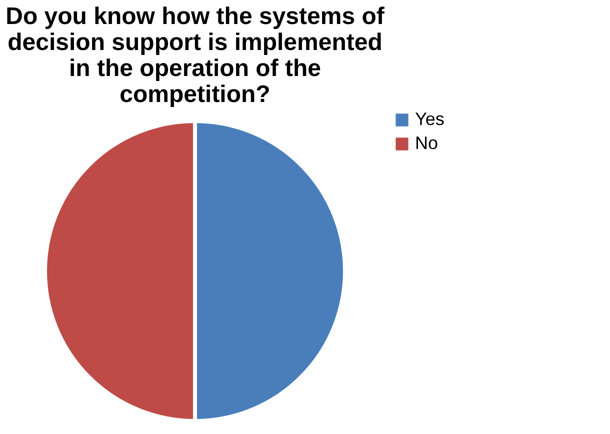 The width and height of the screenshot is (610, 434). What do you see at coordinates (426, 143) in the screenshot?
I see `legend-label: No` at bounding box center [426, 143].